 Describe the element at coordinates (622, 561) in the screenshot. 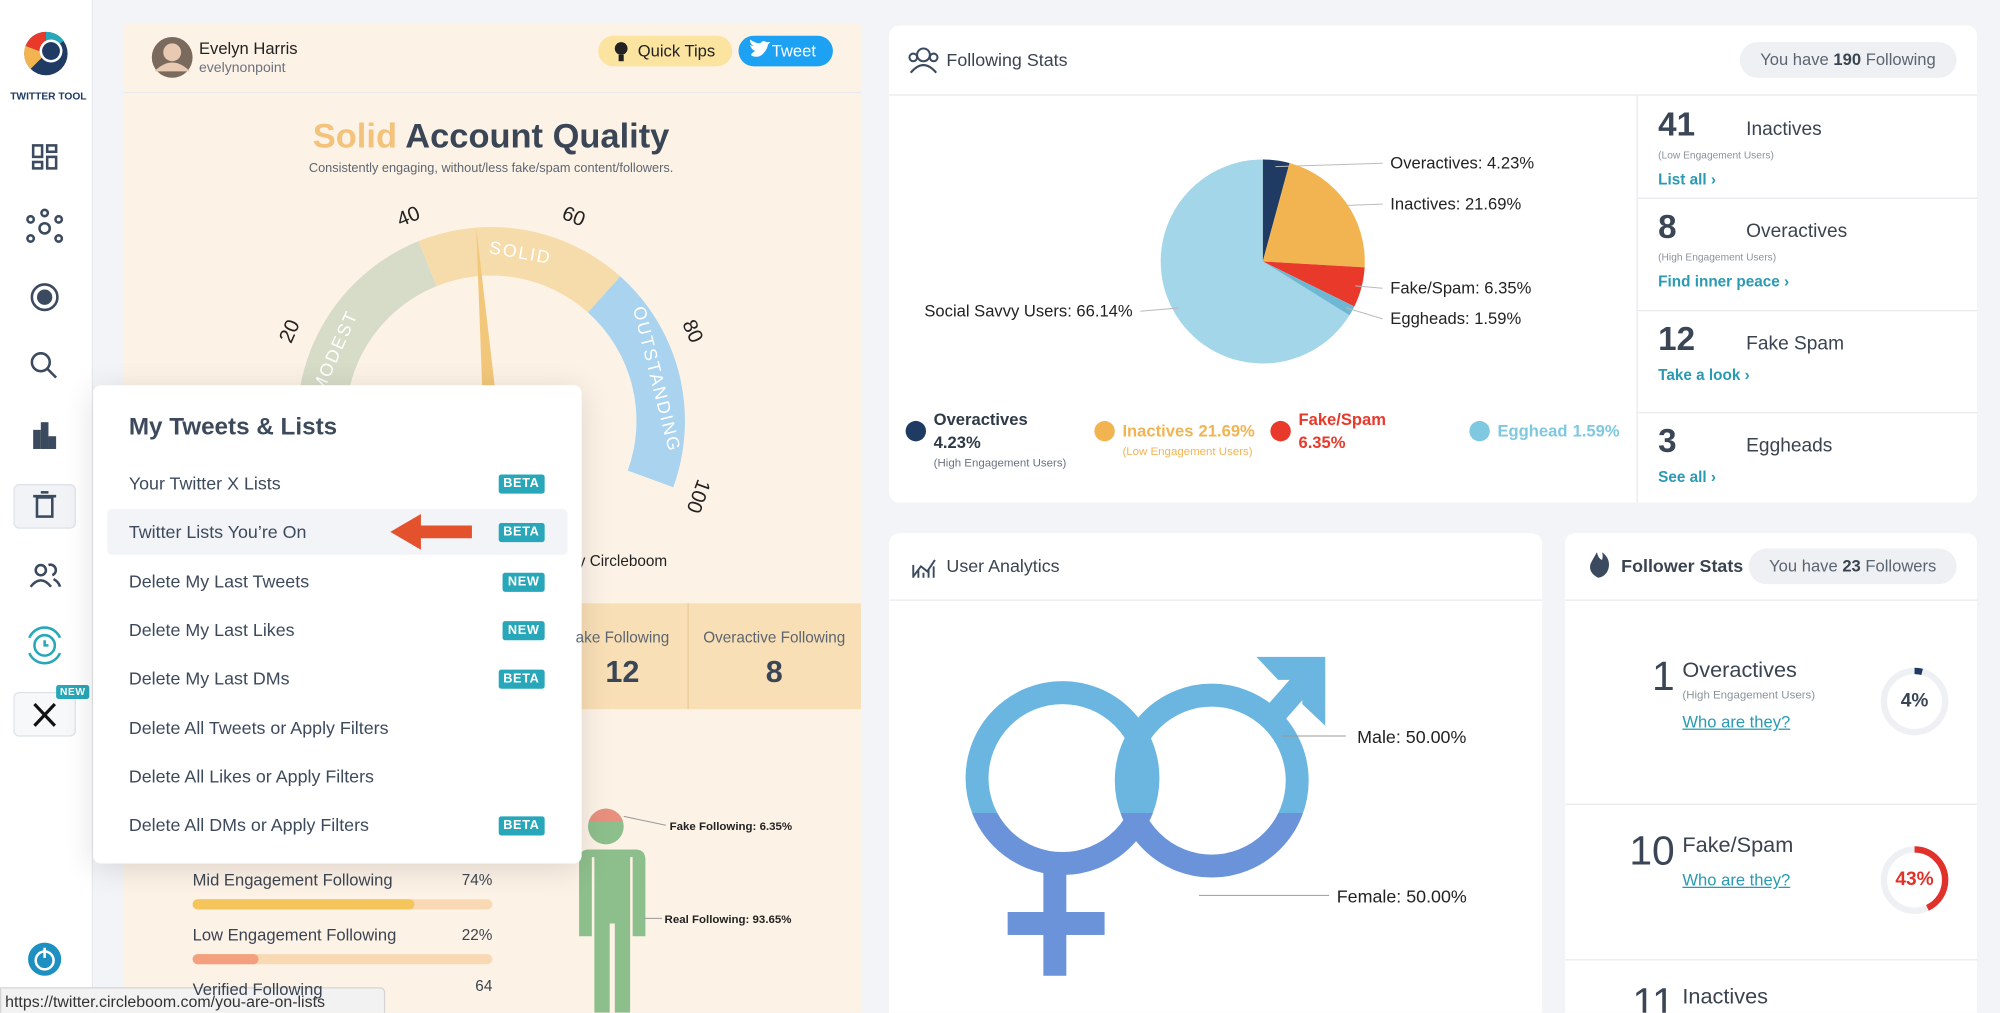

I see `credit: y Circleboom` at that location.